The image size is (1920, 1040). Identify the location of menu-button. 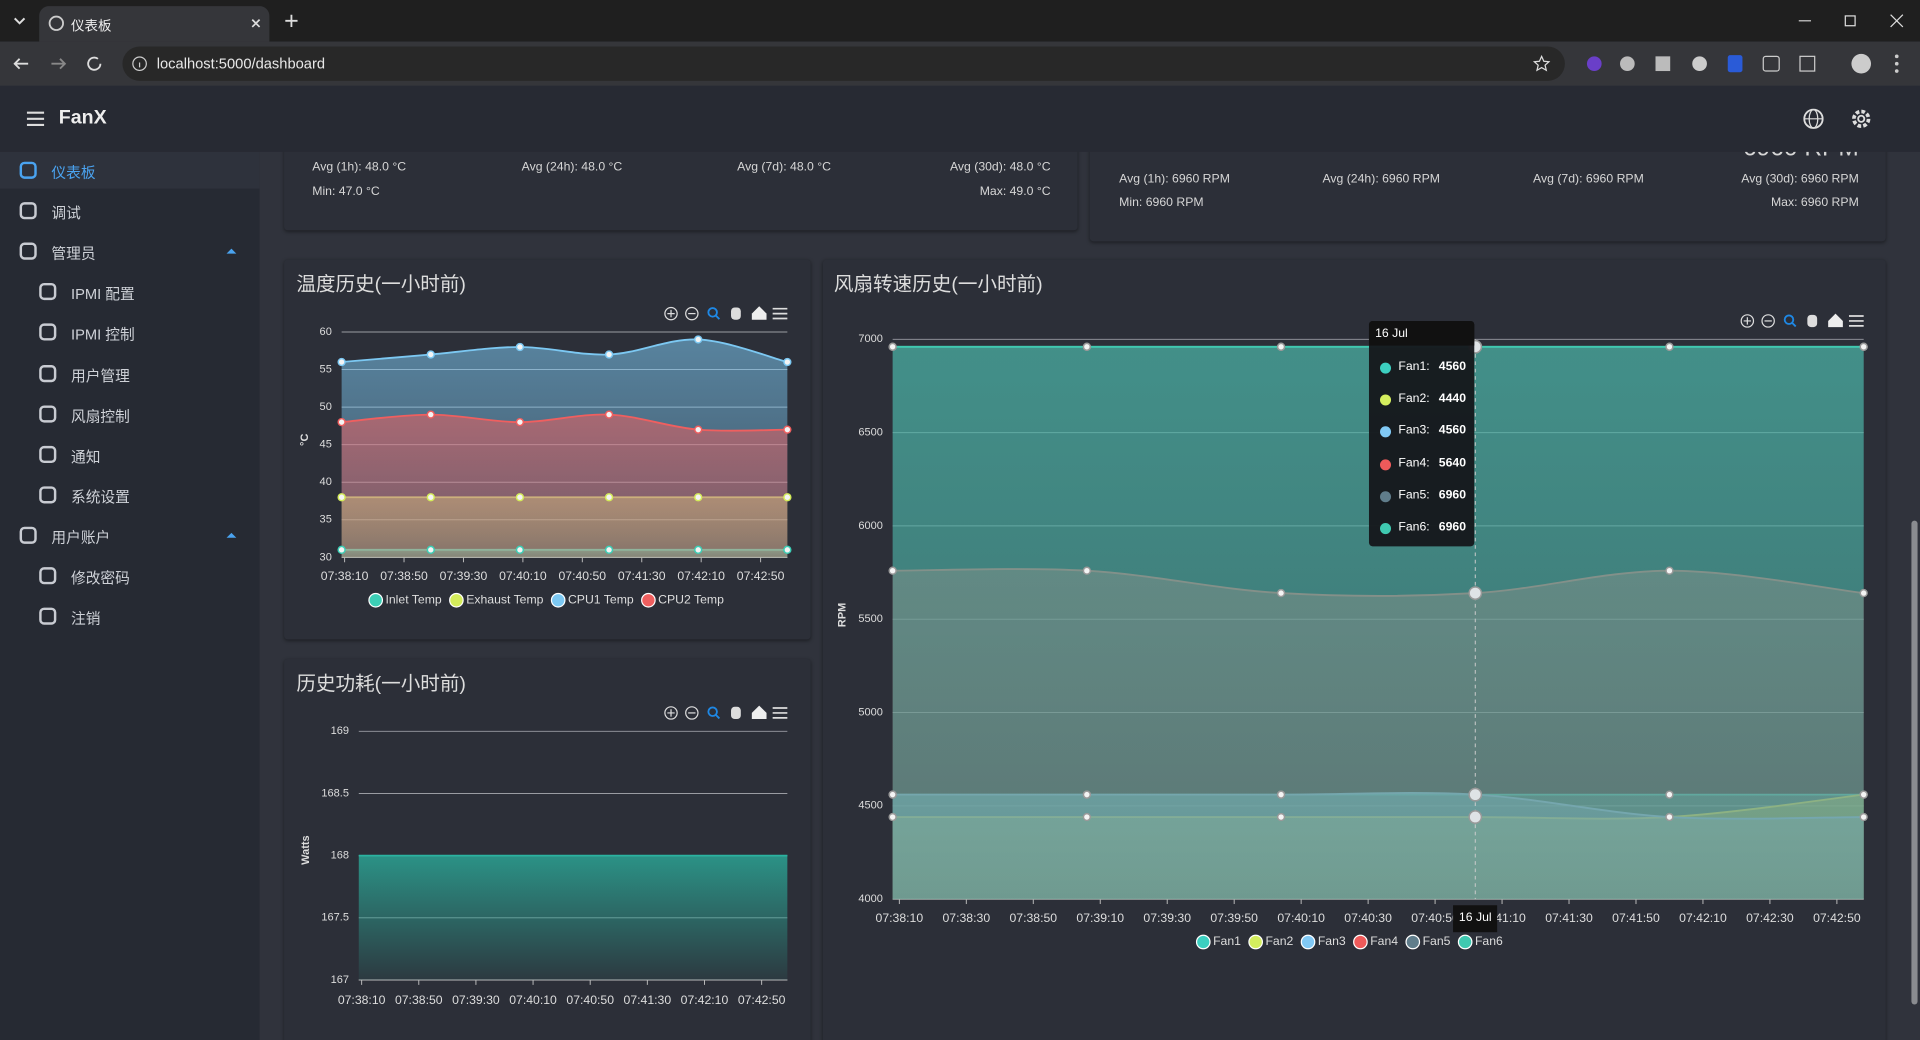
(36, 119).